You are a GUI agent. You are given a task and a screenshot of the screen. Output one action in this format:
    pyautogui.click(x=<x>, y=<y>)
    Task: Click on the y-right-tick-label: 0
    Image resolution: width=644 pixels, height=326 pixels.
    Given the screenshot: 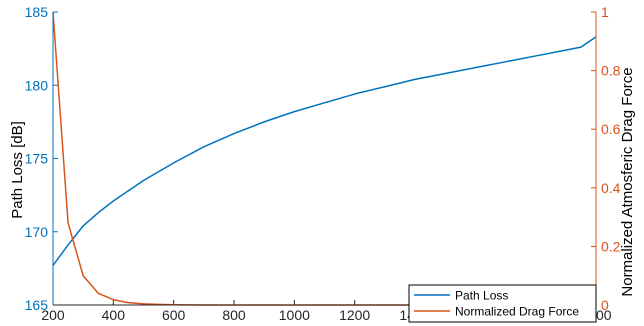 What is the action you would take?
    pyautogui.click(x=605, y=305)
    